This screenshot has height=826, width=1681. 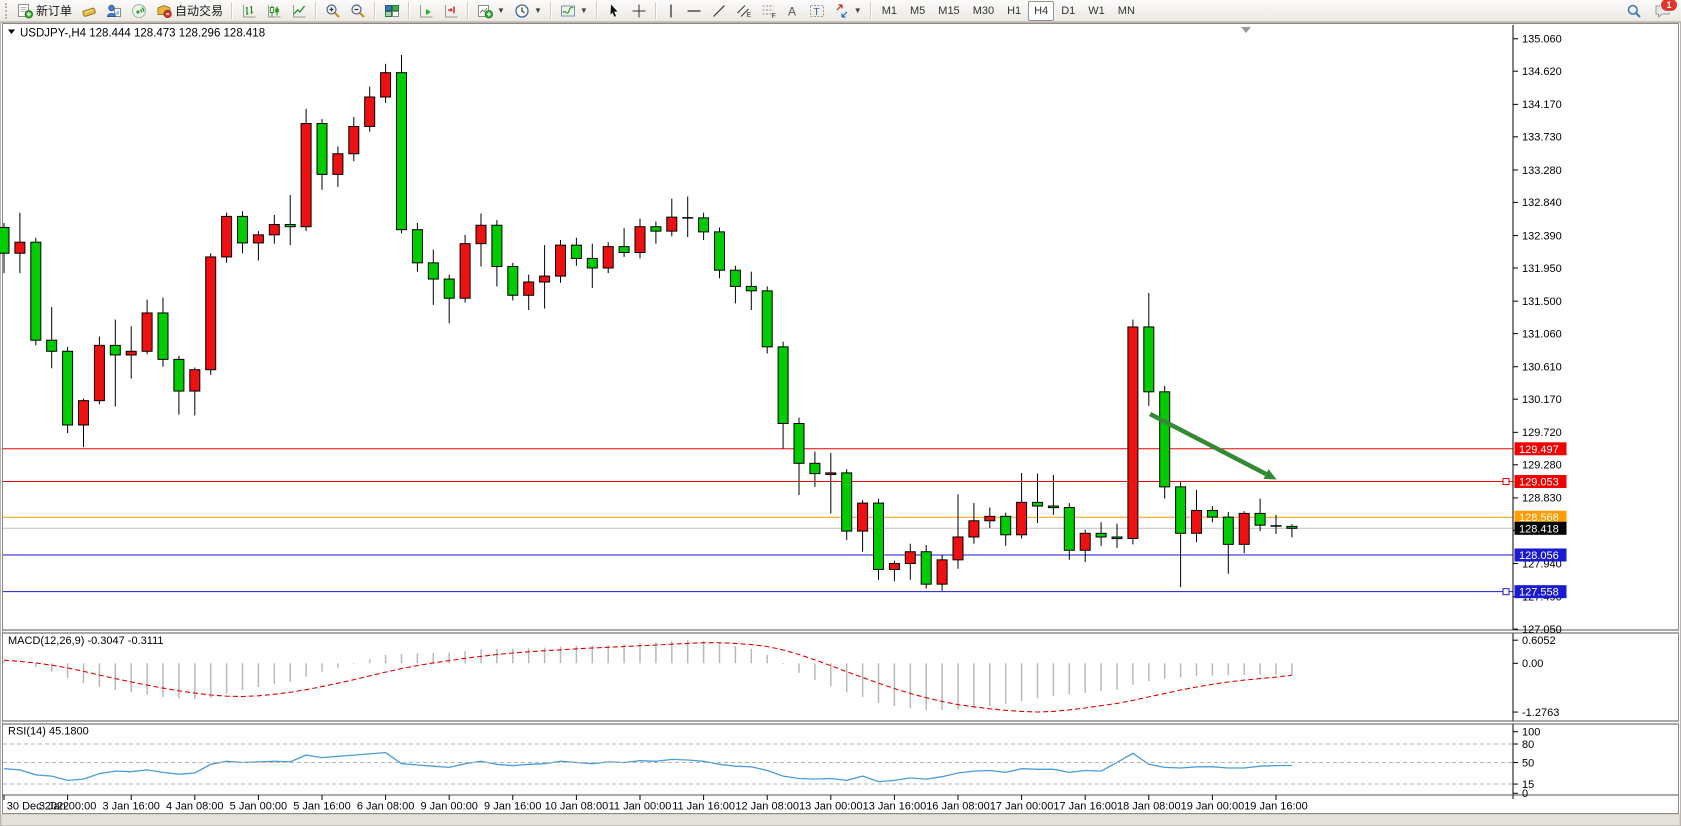 What do you see at coordinates (1666, 9) in the screenshot?
I see `notifications-button: 1` at bounding box center [1666, 9].